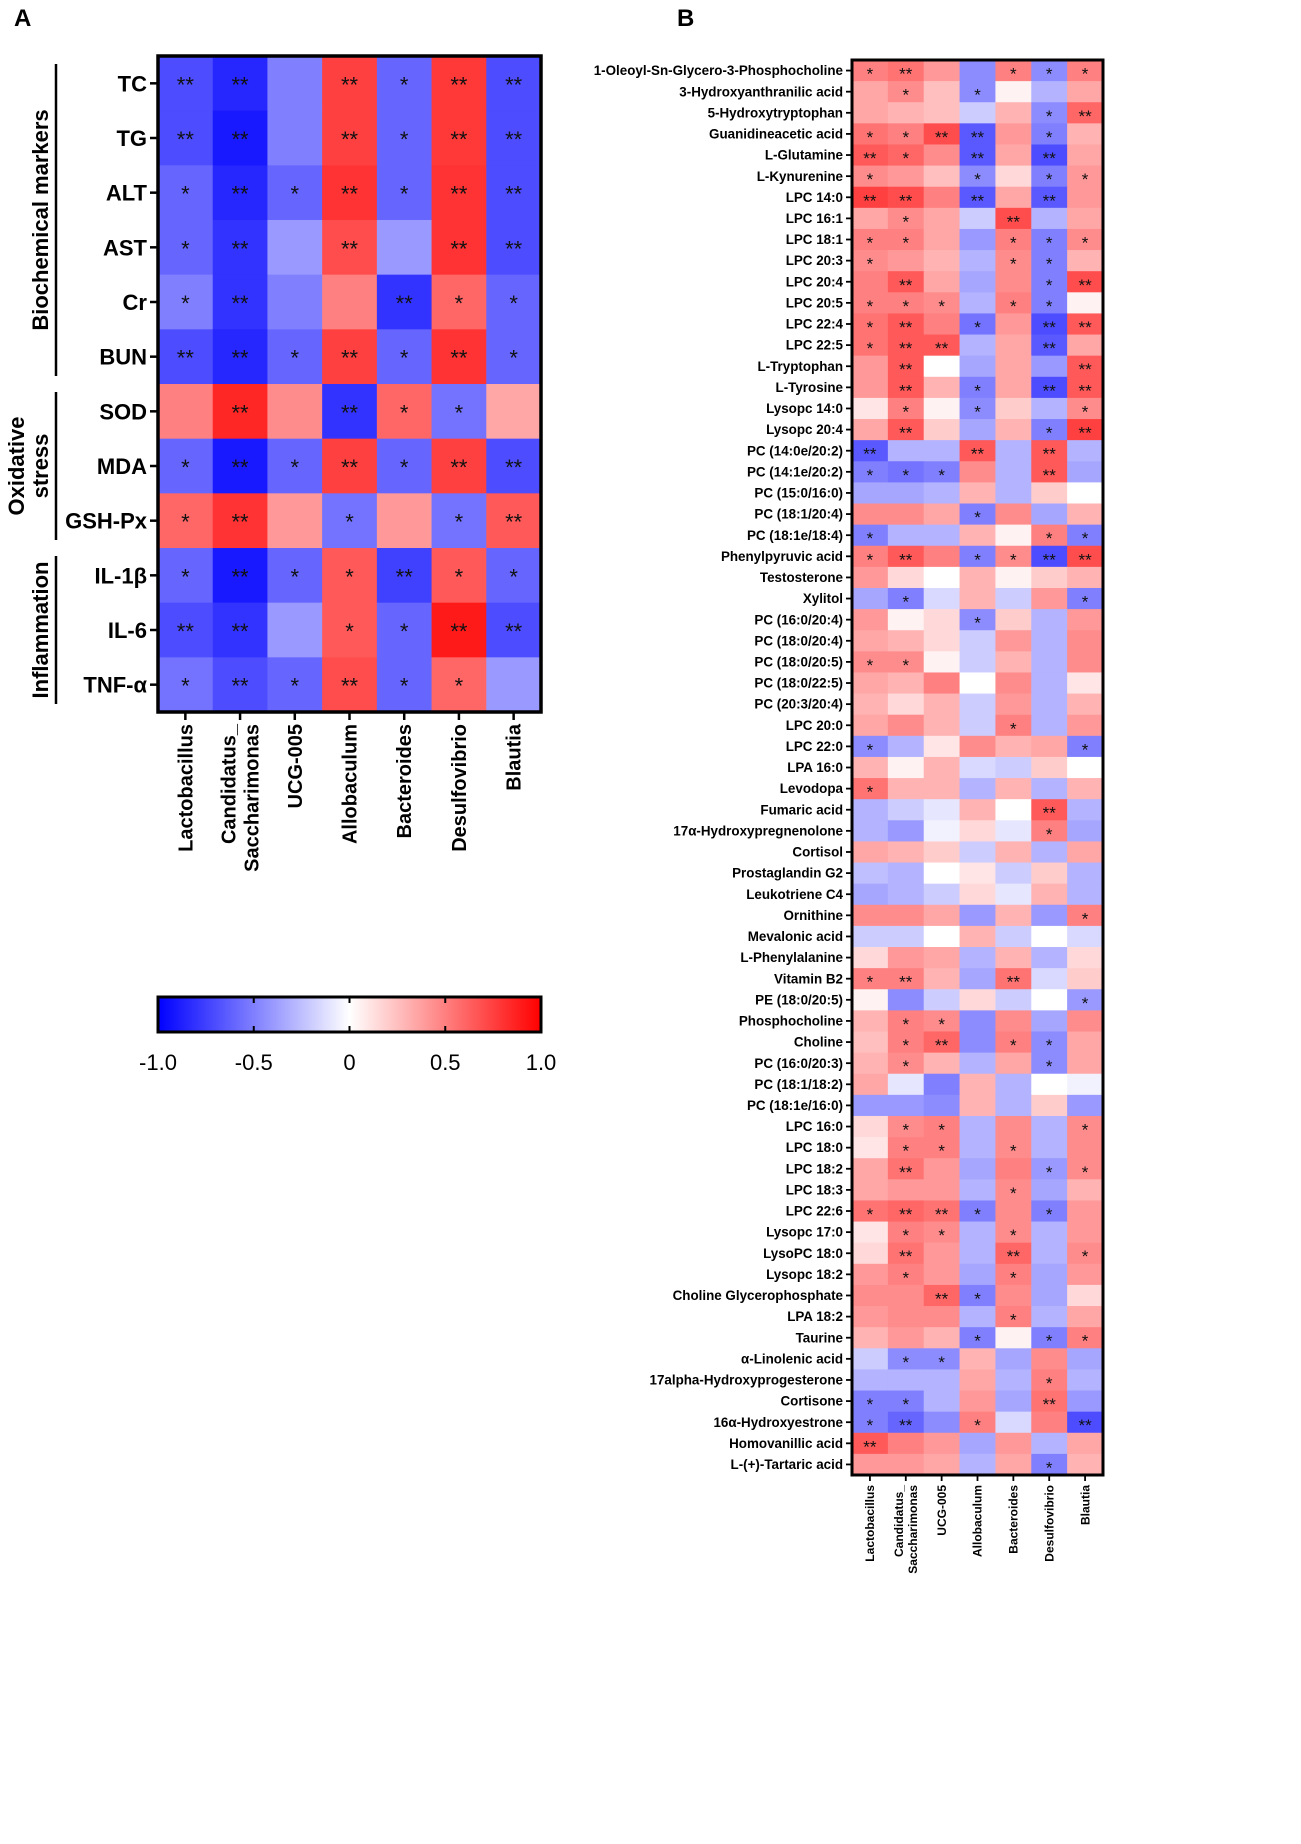  I want to click on row-label-lpa-16-0: LPA 16:0, so click(815, 767).